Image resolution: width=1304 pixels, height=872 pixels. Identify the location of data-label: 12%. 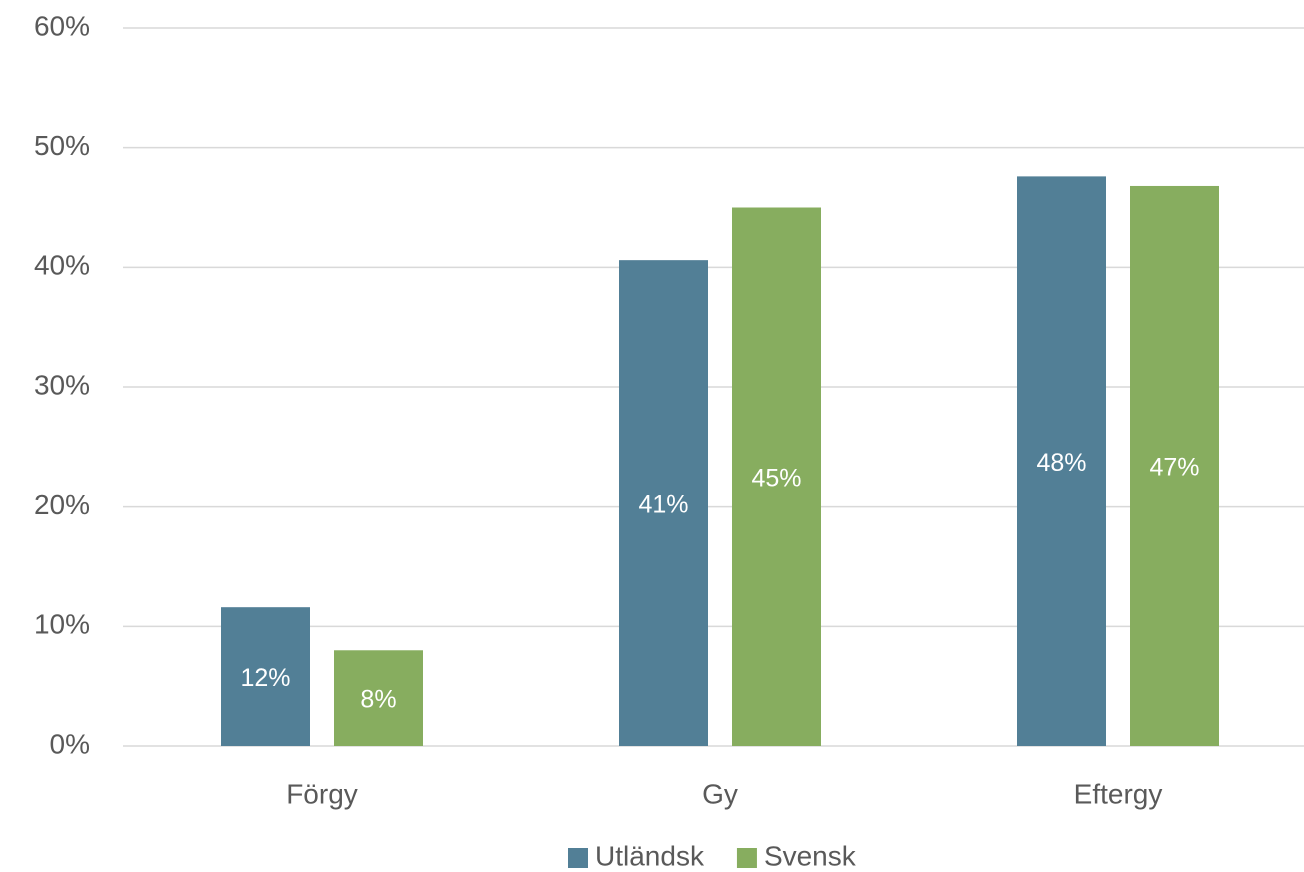
(265, 678).